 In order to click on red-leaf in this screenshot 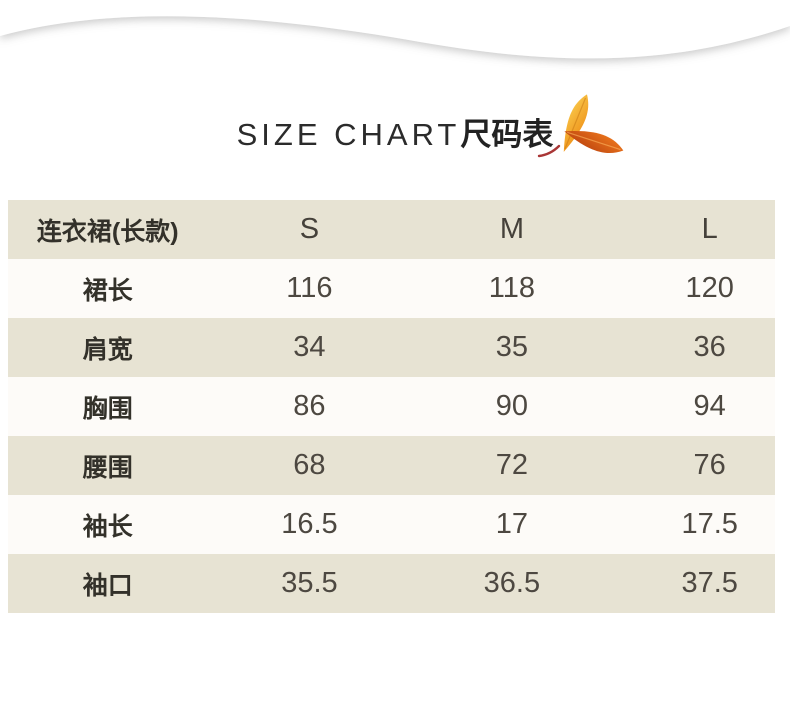, I will do `click(594, 141)`.